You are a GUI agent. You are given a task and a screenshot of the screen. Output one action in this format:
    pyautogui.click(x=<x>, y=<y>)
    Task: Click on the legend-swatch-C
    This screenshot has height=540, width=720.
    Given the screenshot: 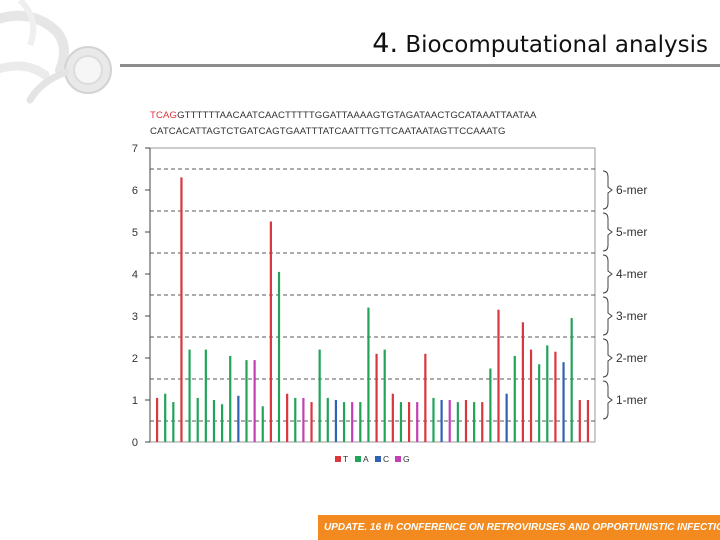 What is the action you would take?
    pyautogui.click(x=378, y=459)
    